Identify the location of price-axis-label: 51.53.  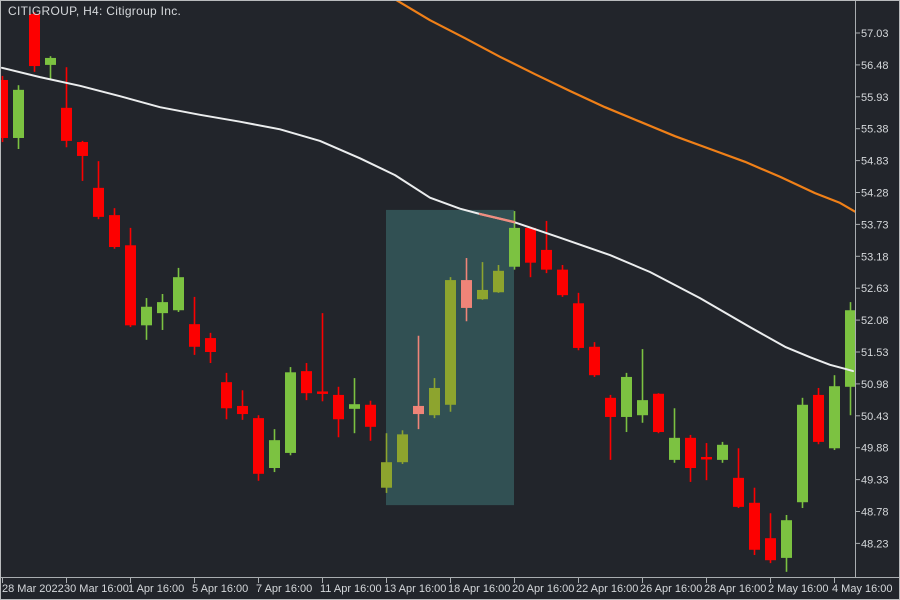
(875, 353).